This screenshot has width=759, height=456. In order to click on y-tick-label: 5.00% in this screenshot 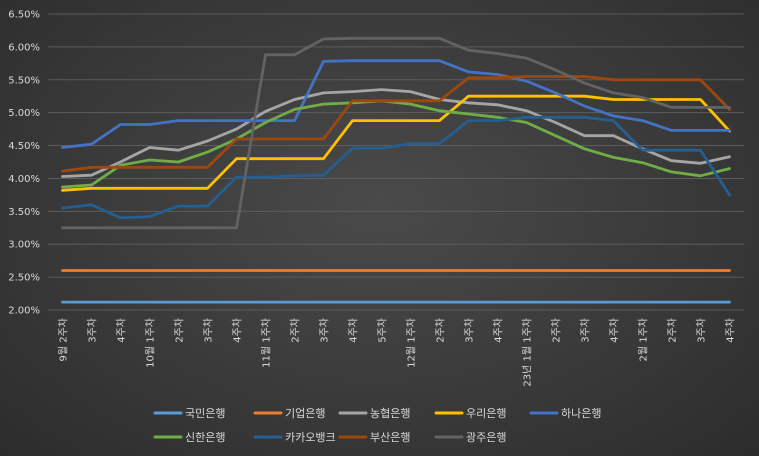, I will do `click(24, 113)`.